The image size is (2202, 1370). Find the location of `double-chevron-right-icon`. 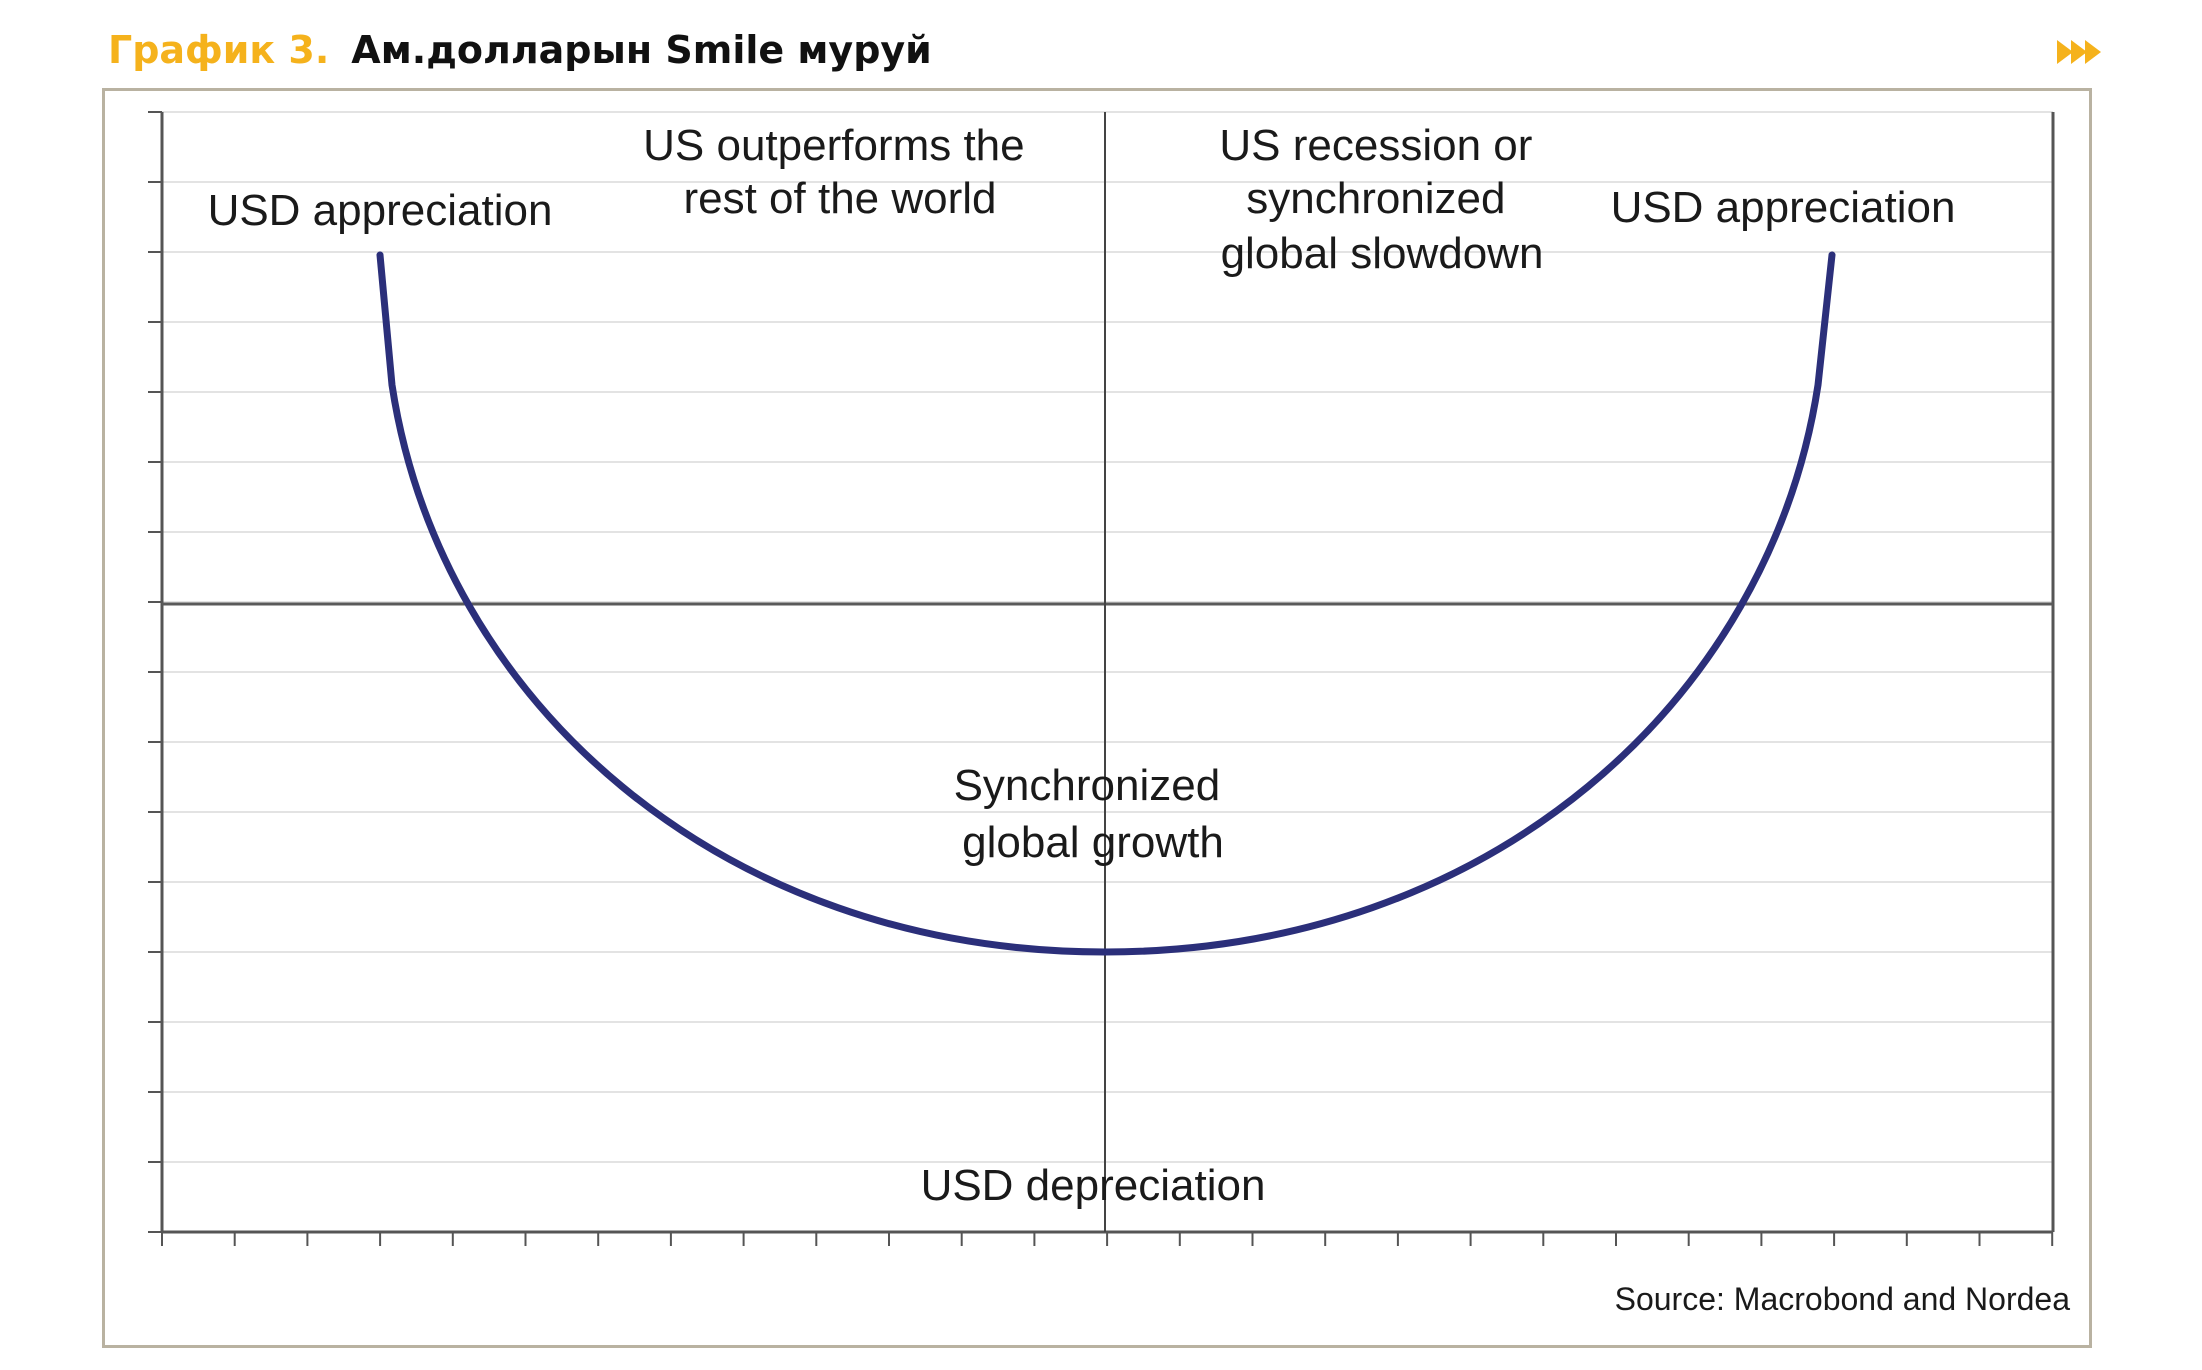

double-chevron-right-icon is located at coordinates (2079, 52).